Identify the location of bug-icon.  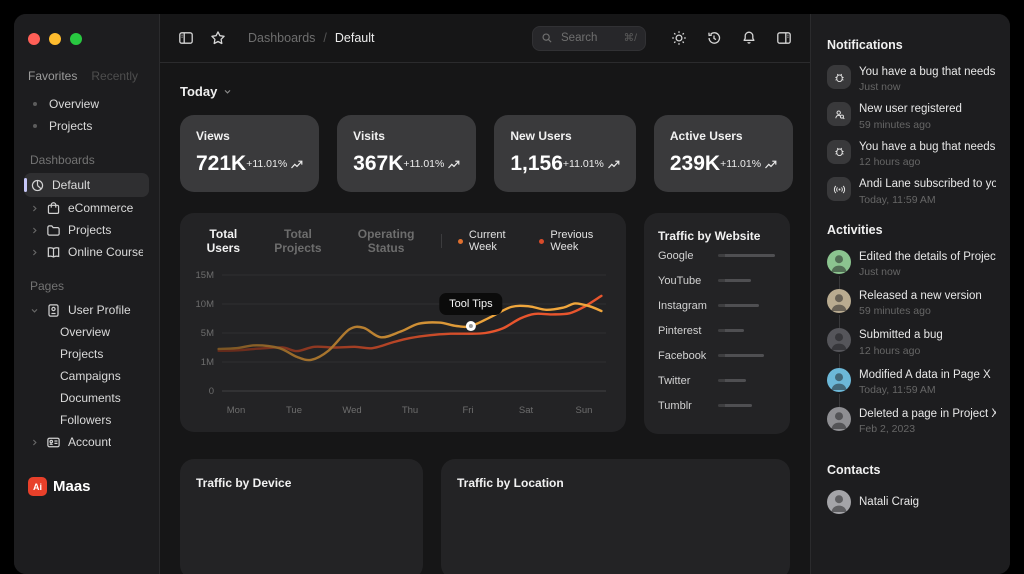
(839, 77).